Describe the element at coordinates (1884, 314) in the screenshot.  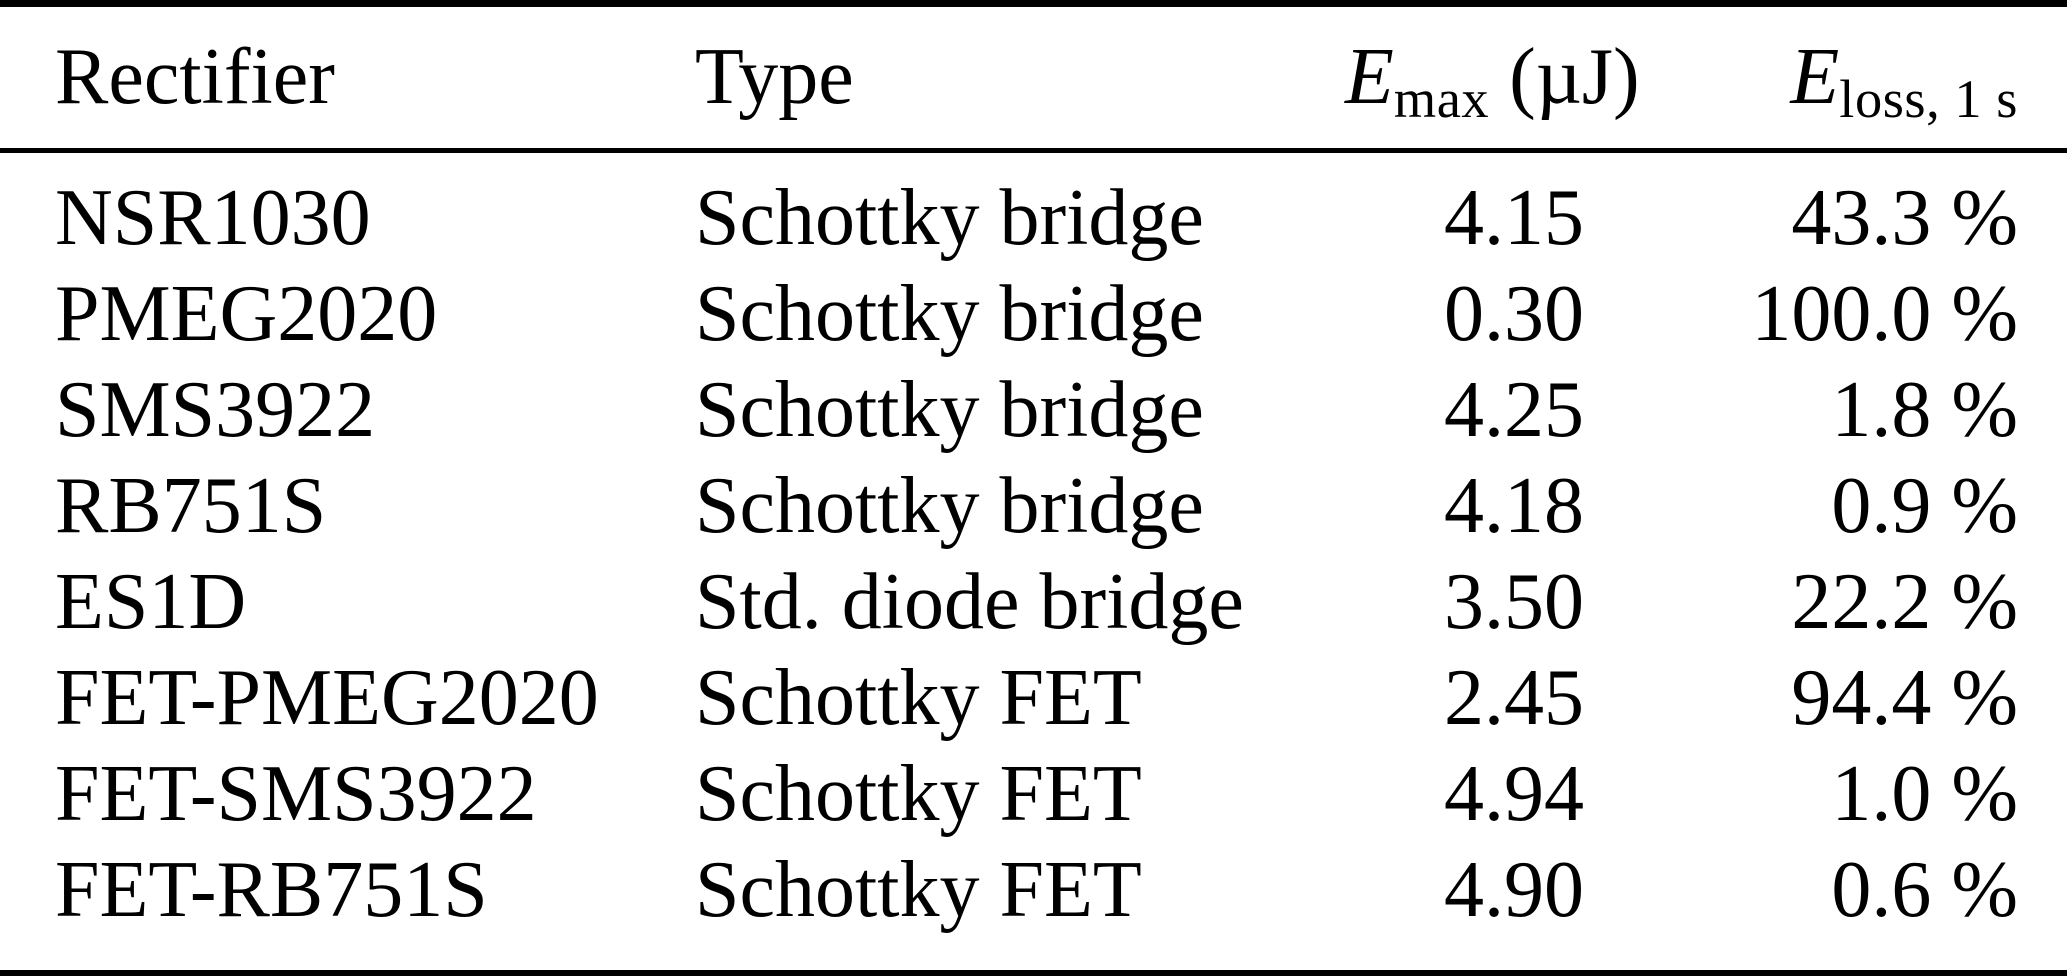
I see `eloss-cell: 100.0 %` at that location.